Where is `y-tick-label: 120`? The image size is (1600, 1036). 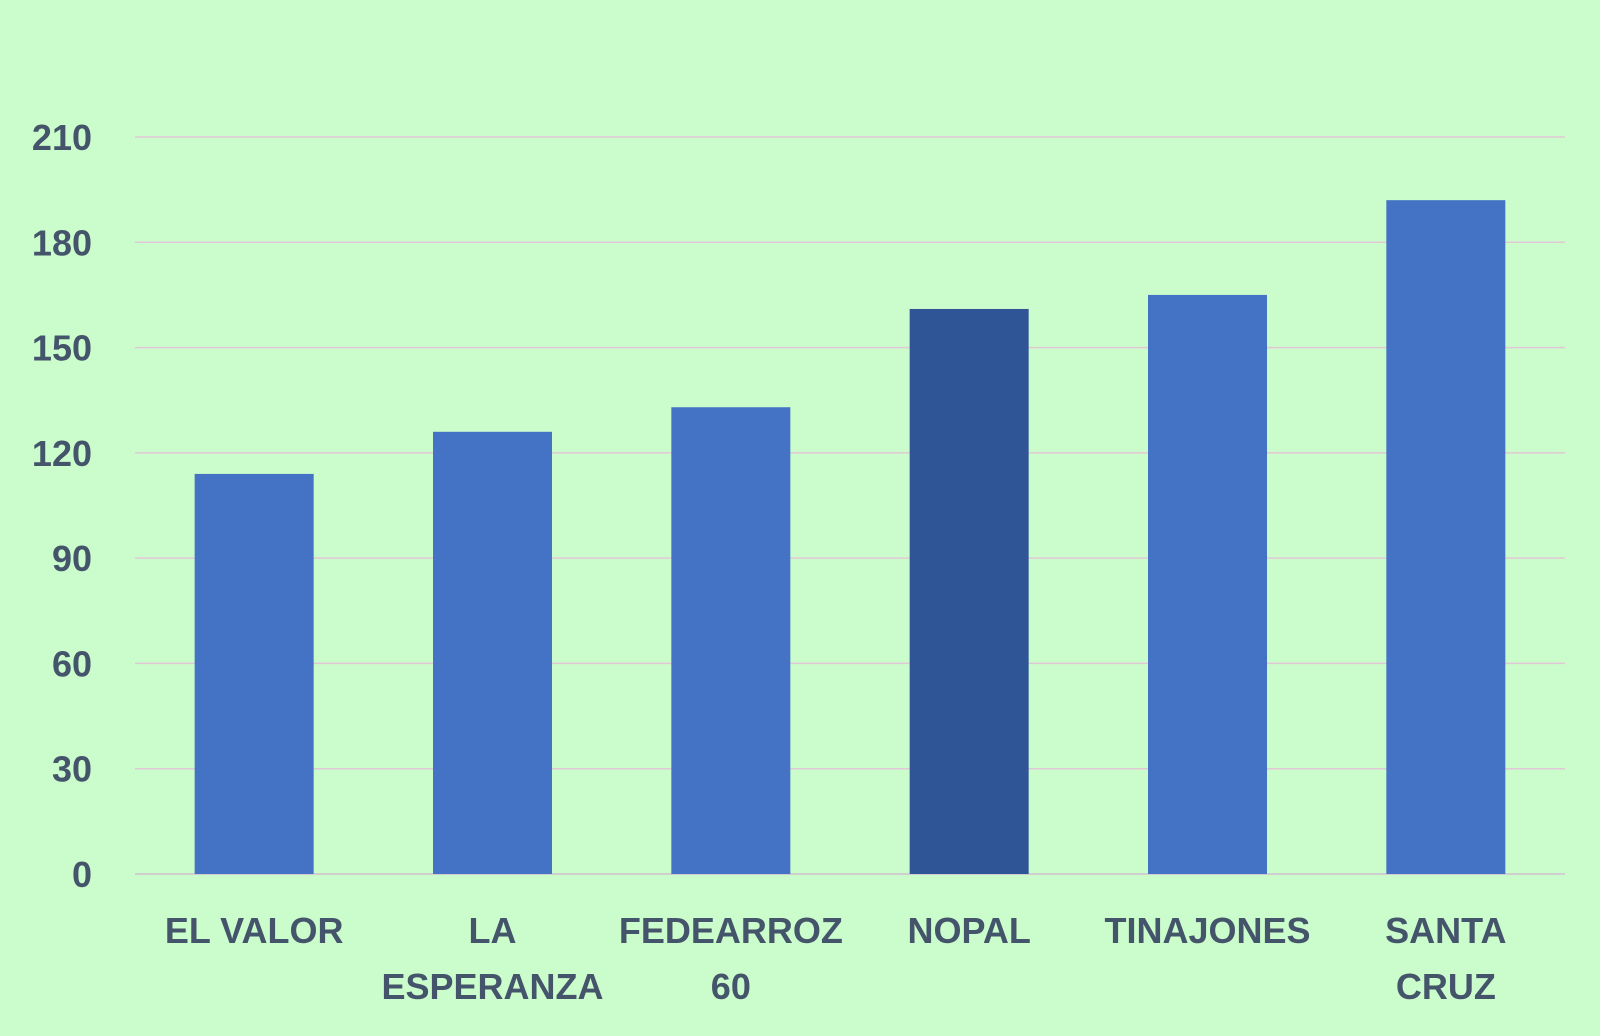 y-tick-label: 120 is located at coordinates (62, 453).